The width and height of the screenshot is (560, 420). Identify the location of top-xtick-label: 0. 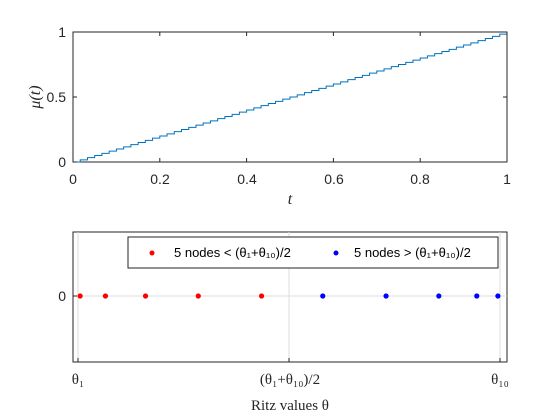
(73, 179).